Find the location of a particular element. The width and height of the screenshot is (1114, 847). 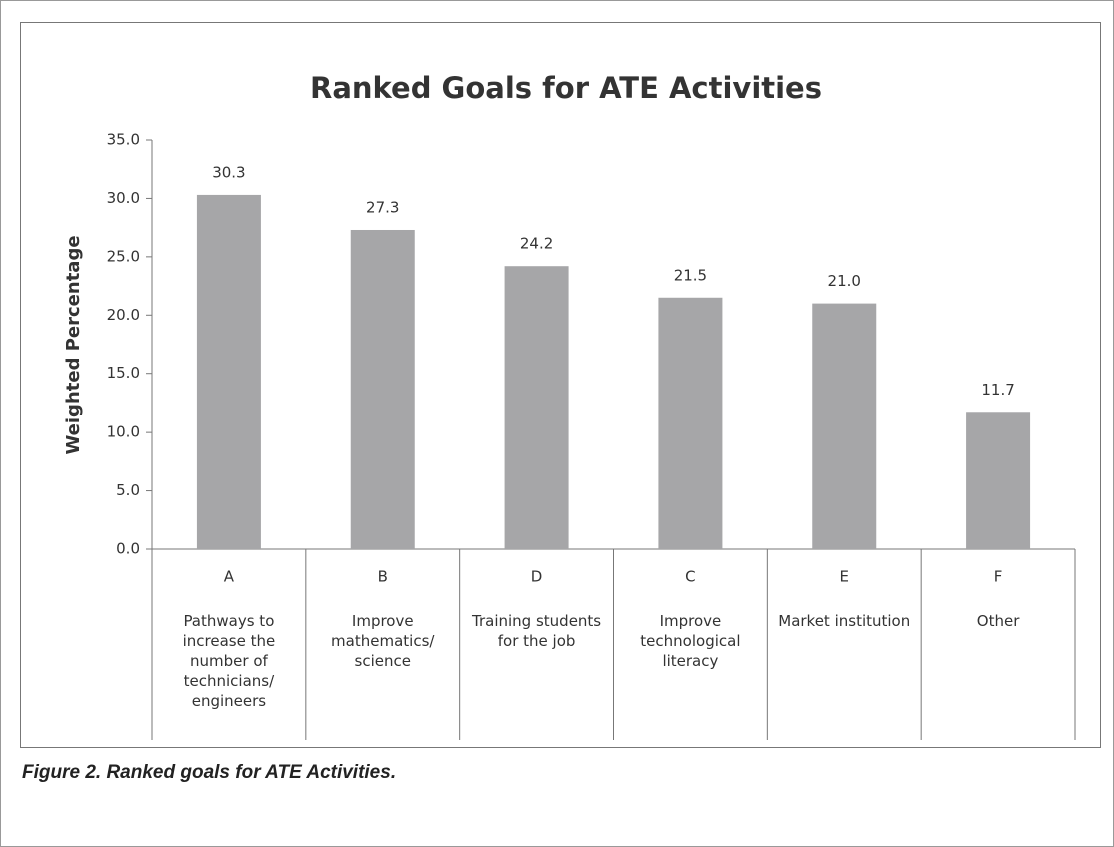

y-tick-label: 10.0 is located at coordinates (123, 432).